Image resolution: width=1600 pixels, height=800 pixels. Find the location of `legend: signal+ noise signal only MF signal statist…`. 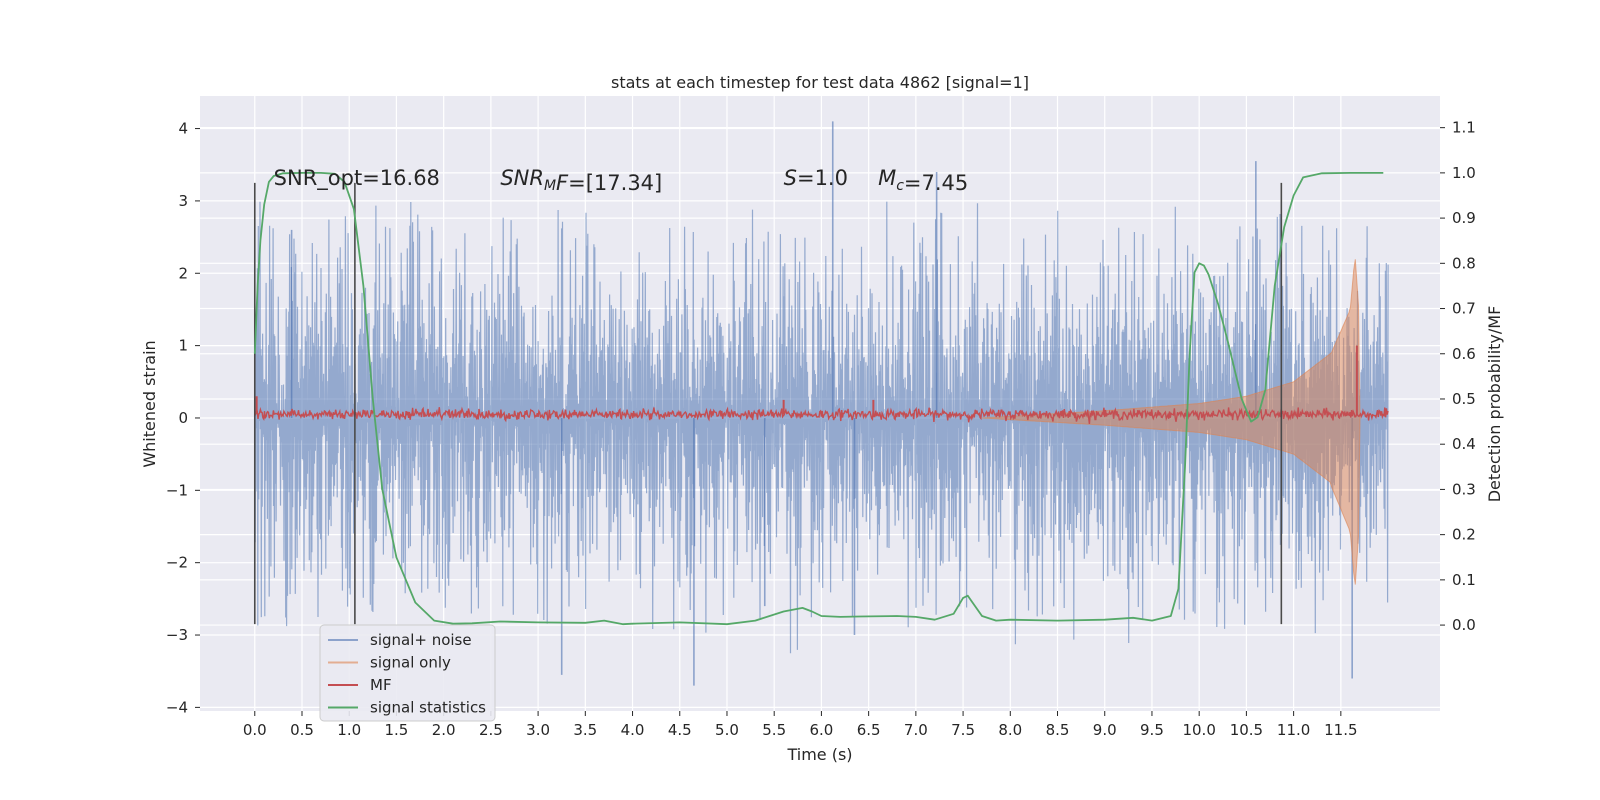

legend: signal+ noise signal only MF signal statist… is located at coordinates (407, 673).